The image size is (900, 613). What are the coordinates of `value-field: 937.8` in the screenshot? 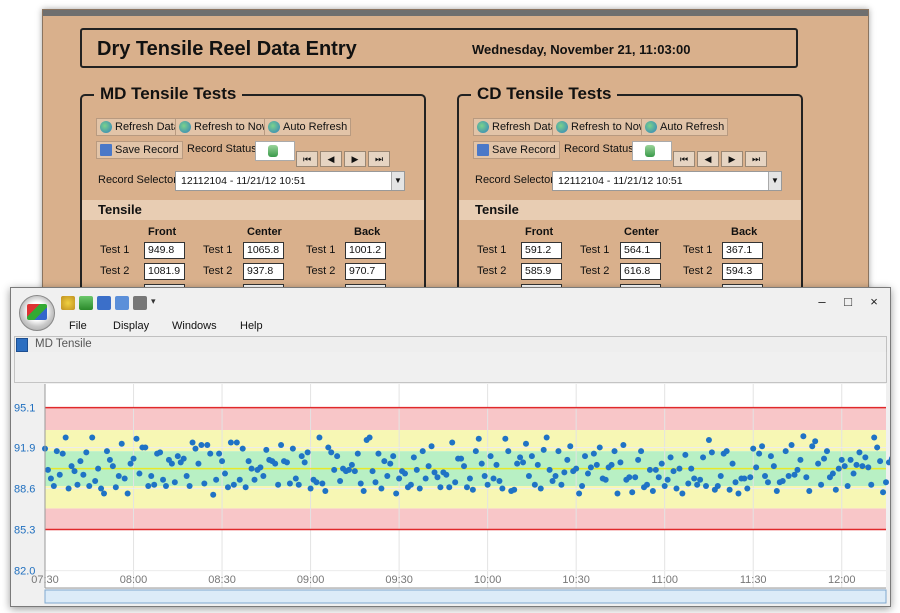 It's located at (263, 271).